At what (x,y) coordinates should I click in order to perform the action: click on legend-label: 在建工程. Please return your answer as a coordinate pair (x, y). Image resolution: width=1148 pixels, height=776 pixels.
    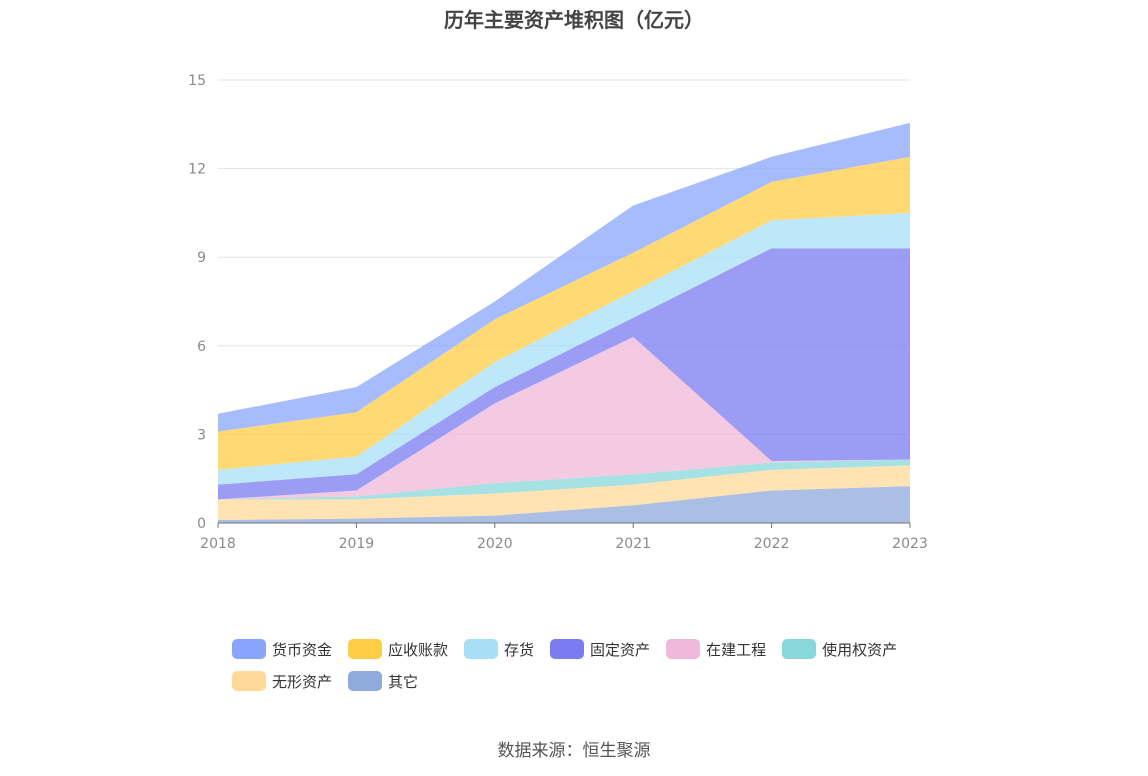
    Looking at the image, I should click on (736, 649).